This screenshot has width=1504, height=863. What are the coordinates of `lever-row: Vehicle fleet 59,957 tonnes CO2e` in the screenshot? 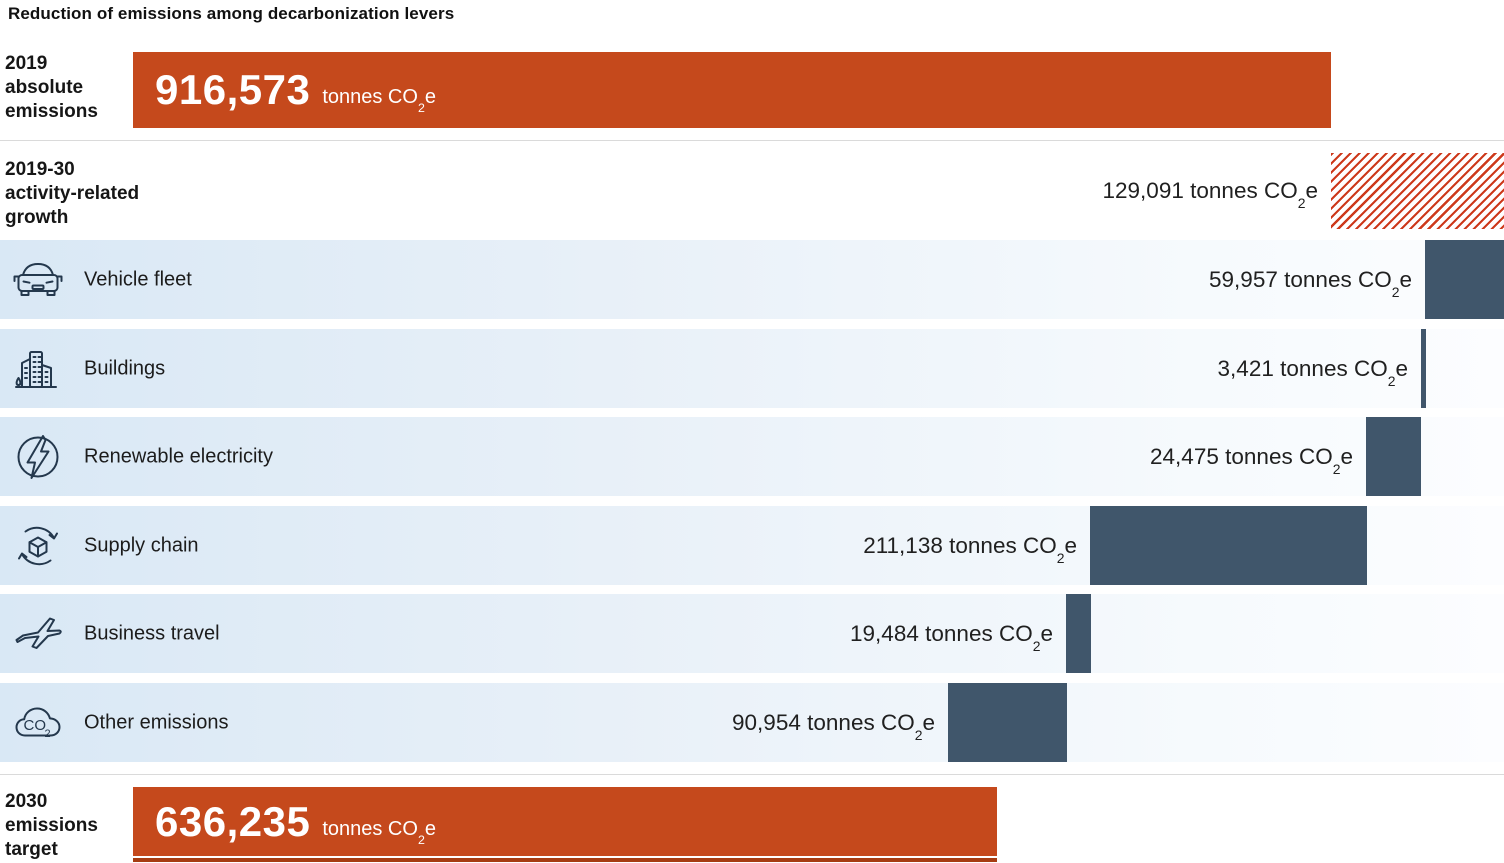 It's located at (752, 279).